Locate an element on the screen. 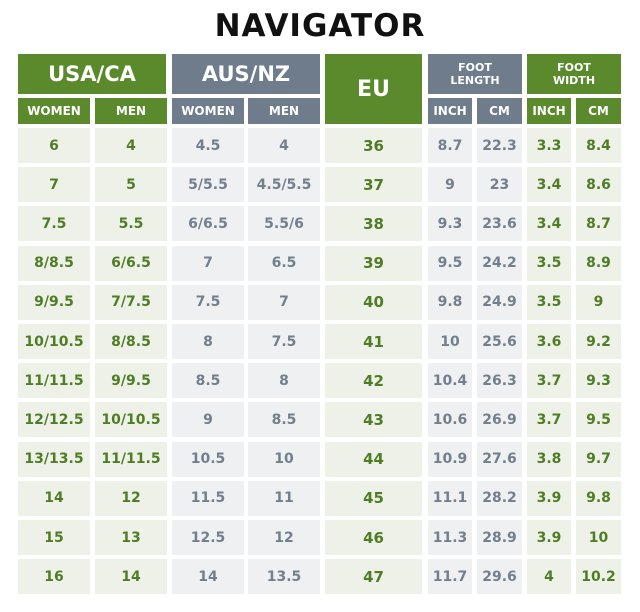 Image resolution: width=640 pixels, height=612 pixels. aus-women-cell: 9 is located at coordinates (208, 420).